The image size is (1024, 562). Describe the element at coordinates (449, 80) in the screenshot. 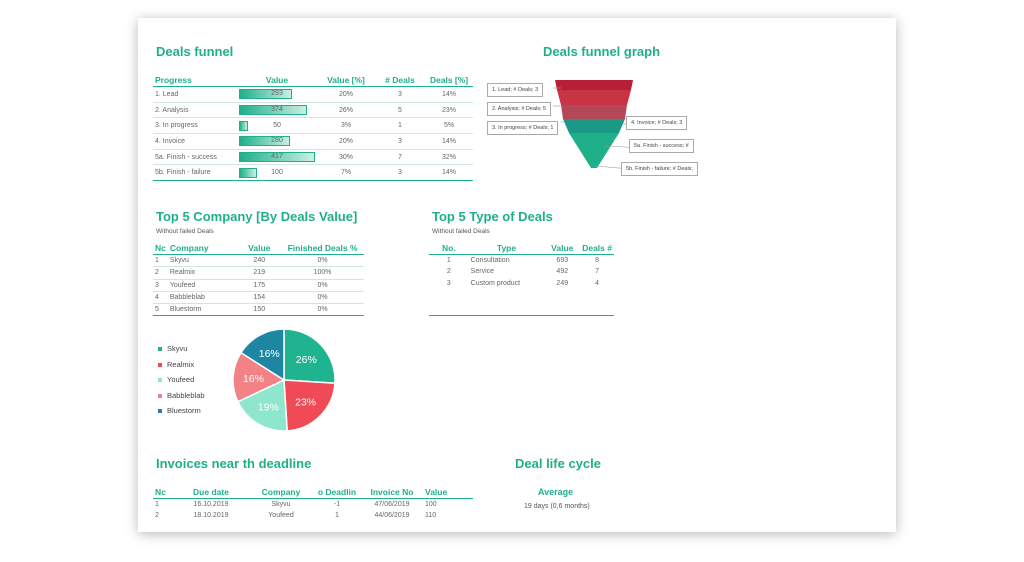

I see `col-deals-pct: Deals [%]` at that location.